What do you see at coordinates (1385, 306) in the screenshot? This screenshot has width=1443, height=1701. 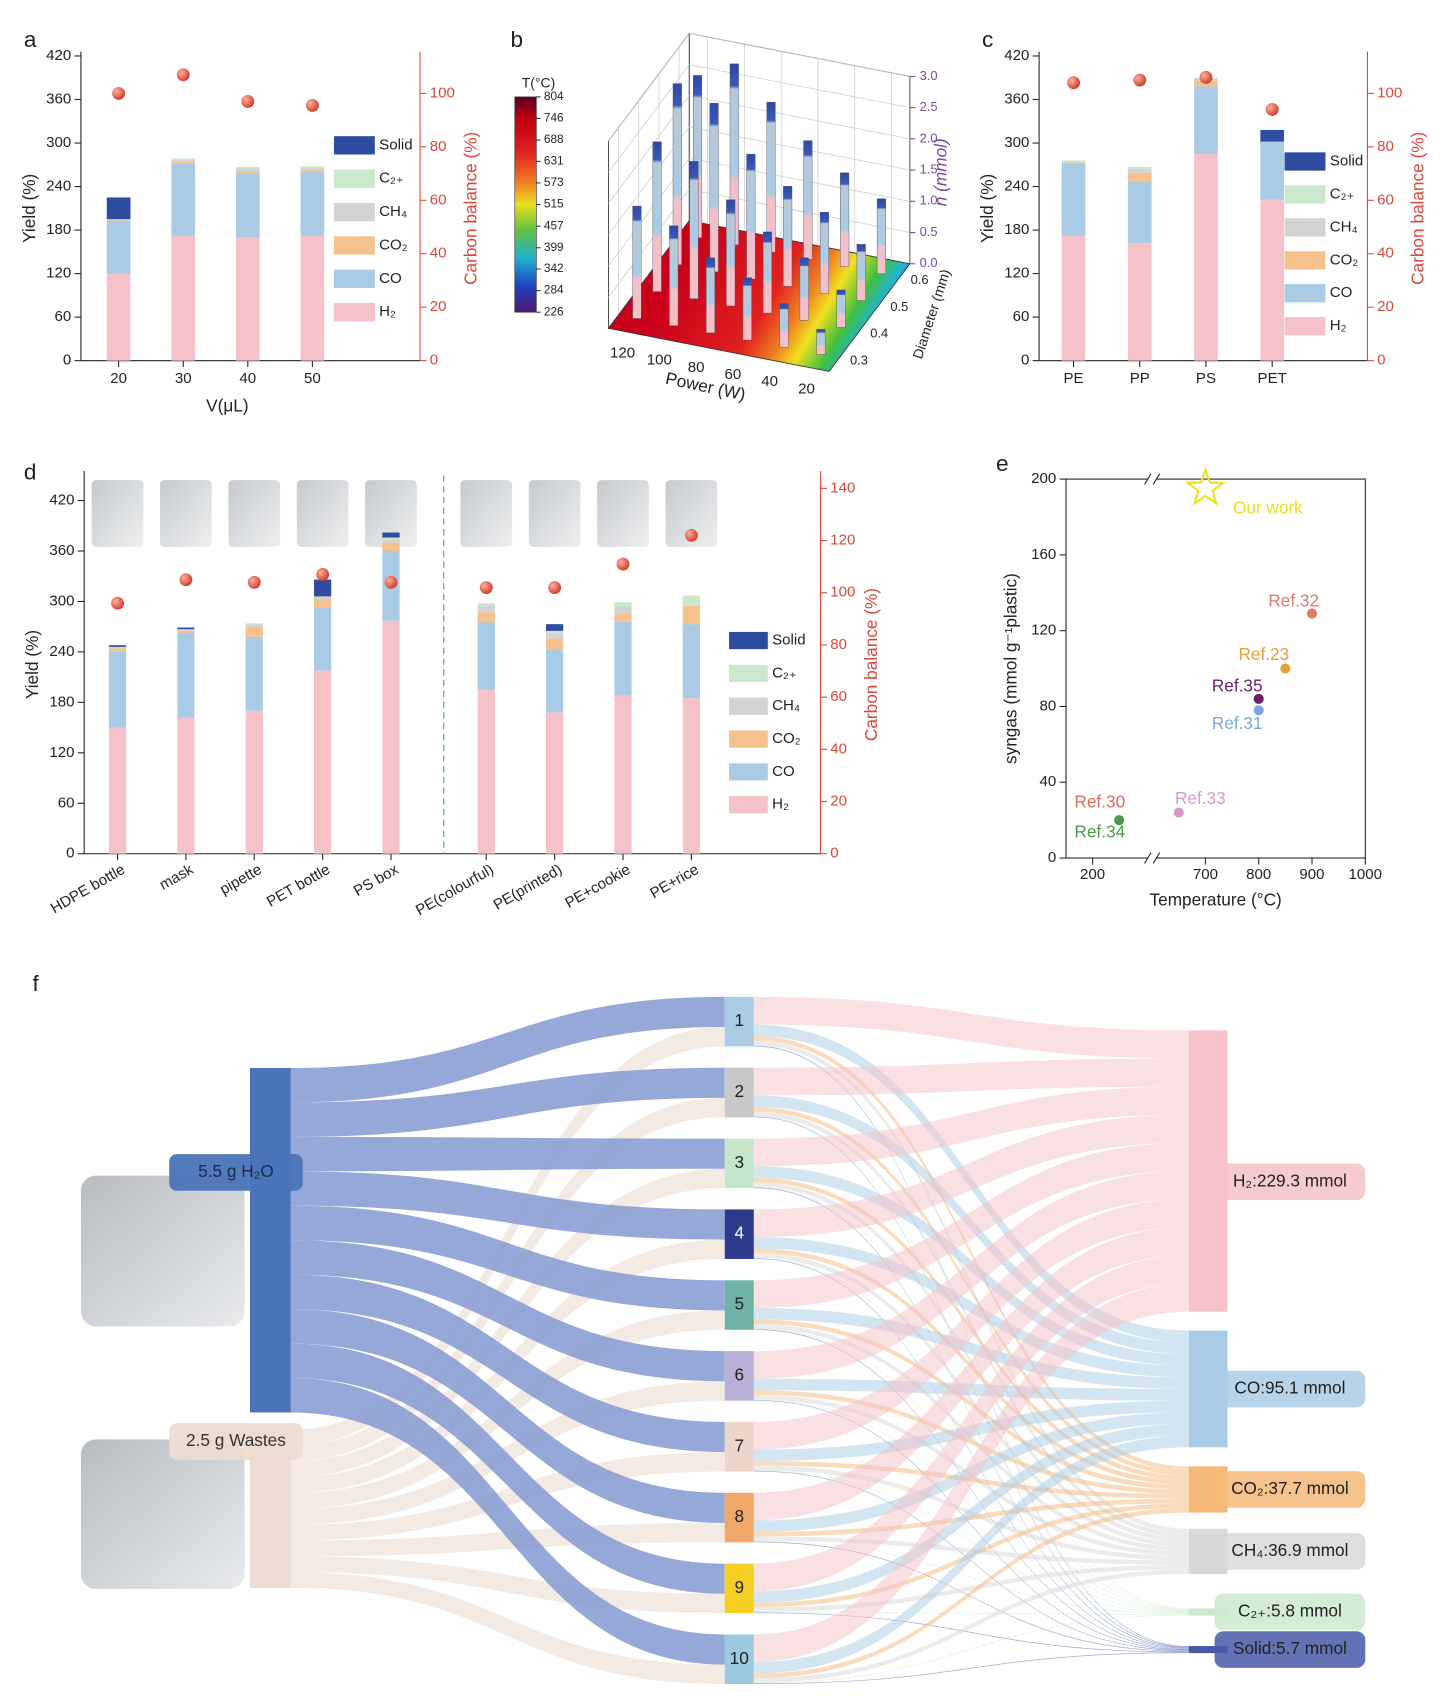 I see `y2-tick-label: 20` at bounding box center [1385, 306].